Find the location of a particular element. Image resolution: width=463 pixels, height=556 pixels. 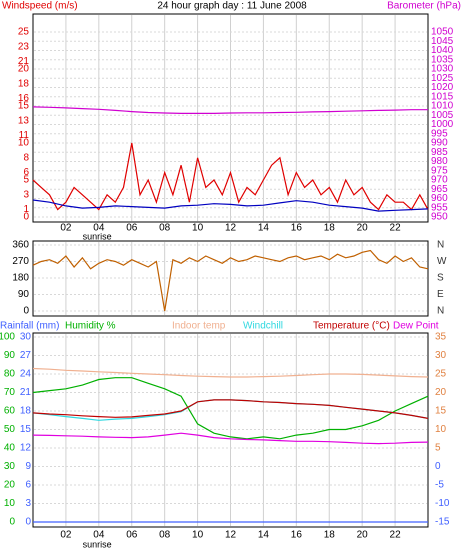

y-tick-label: 16 is located at coordinates (24, 98).